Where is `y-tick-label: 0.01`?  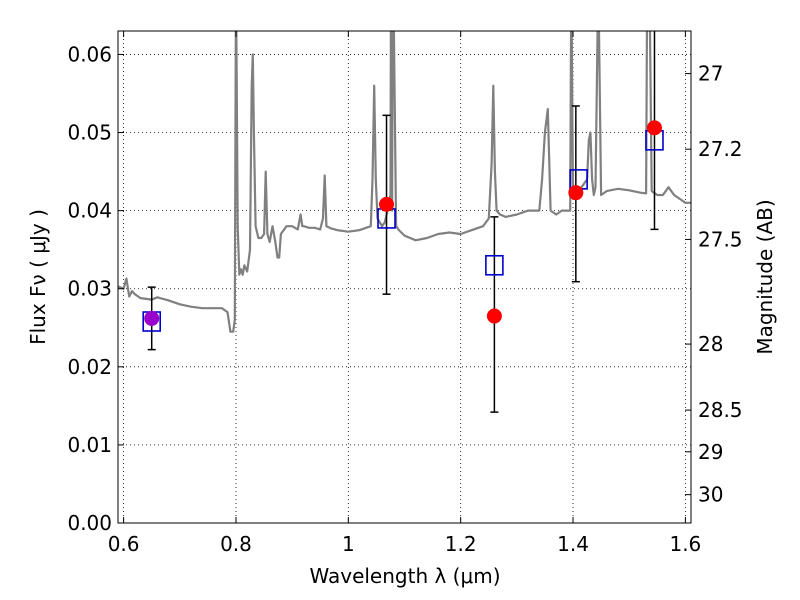
y-tick-label: 0.01 is located at coordinates (89, 445).